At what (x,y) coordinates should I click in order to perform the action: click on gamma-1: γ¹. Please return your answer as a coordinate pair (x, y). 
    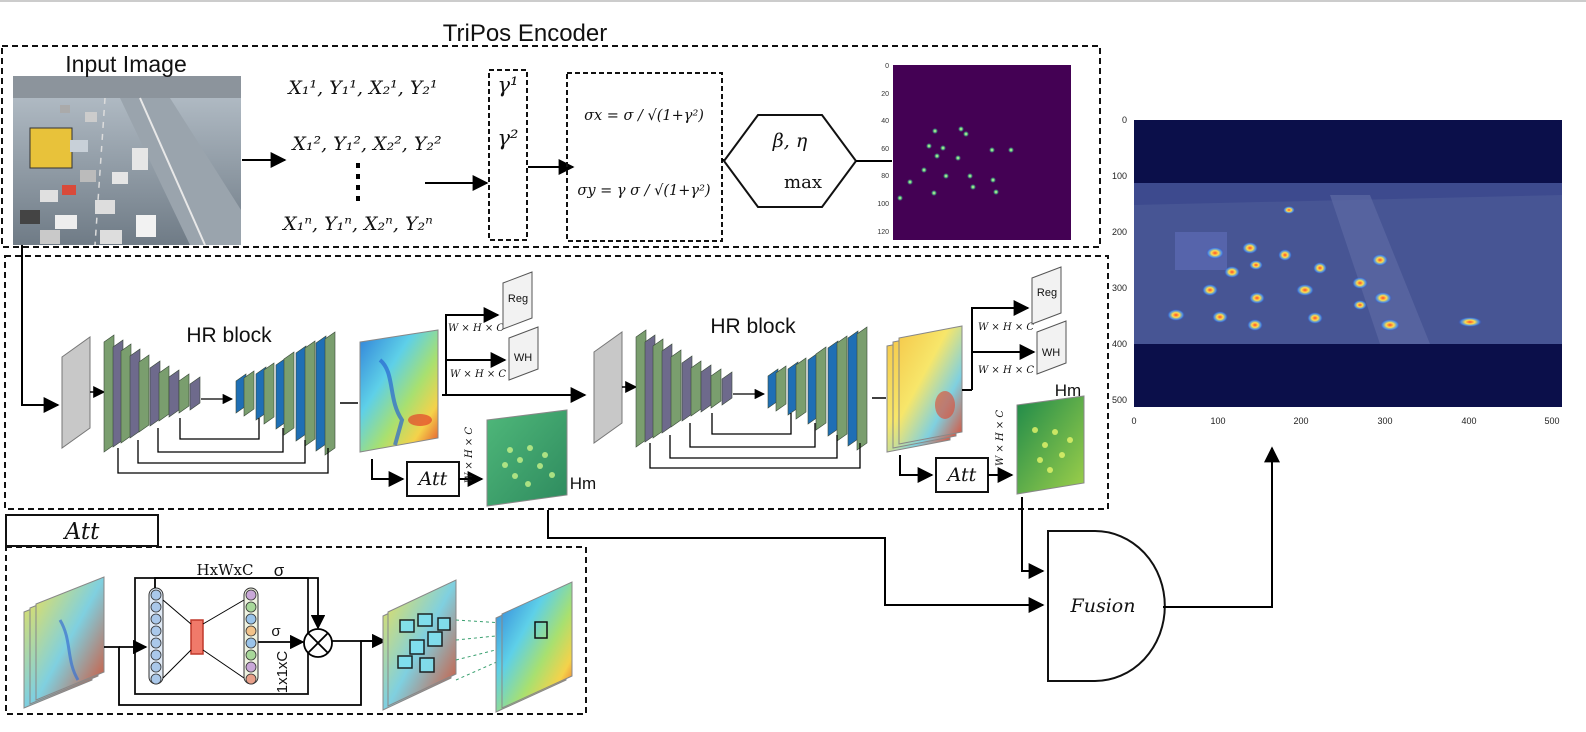
    Looking at the image, I should click on (508, 85).